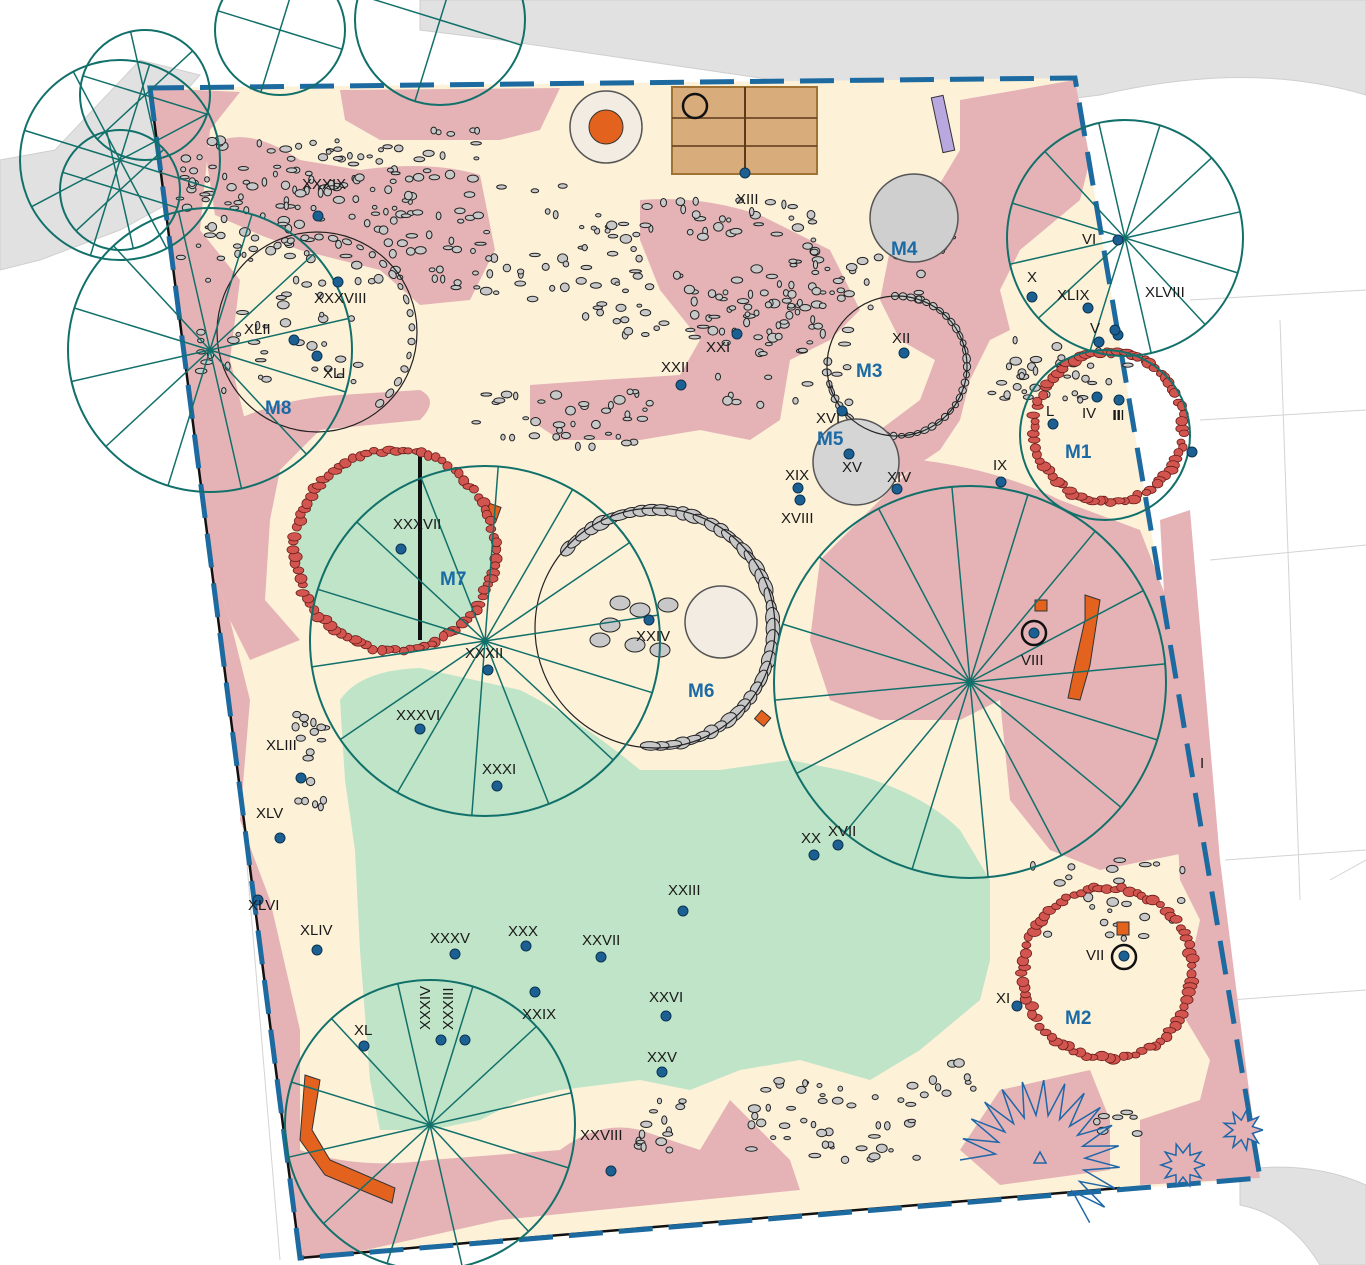 Image resolution: width=1366 pixels, height=1265 pixels. What do you see at coordinates (601, 1135) in the screenshot?
I see `survey-point-label: XXVIII` at bounding box center [601, 1135].